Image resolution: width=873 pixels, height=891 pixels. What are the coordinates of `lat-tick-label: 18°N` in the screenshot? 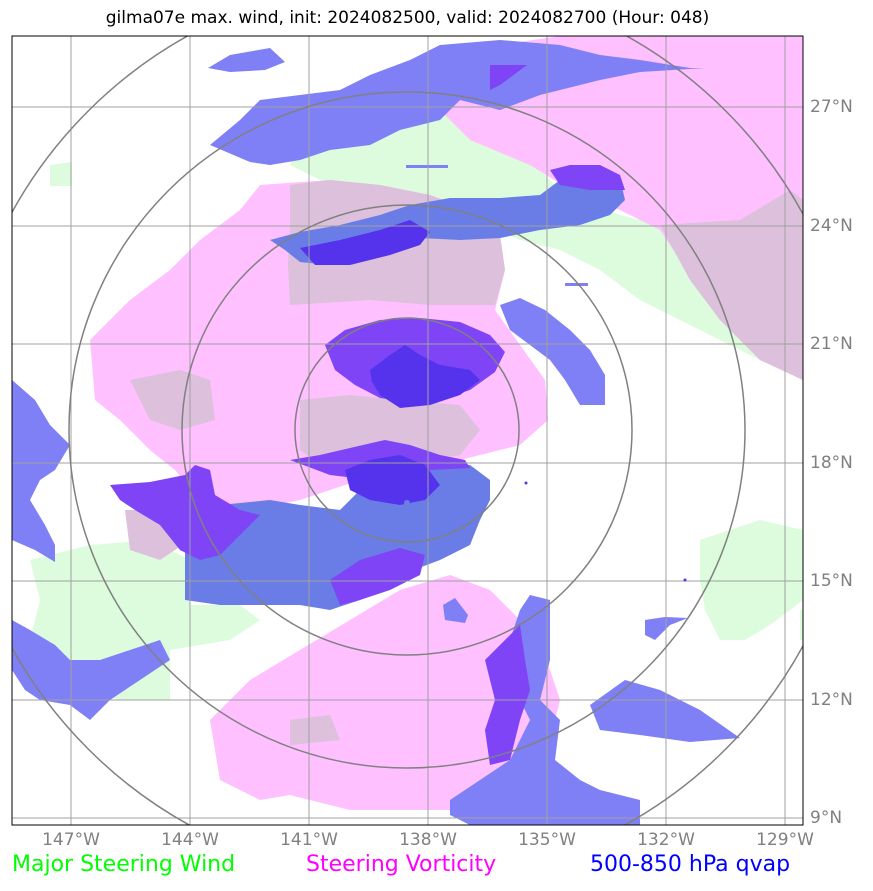 It's located at (831, 463).